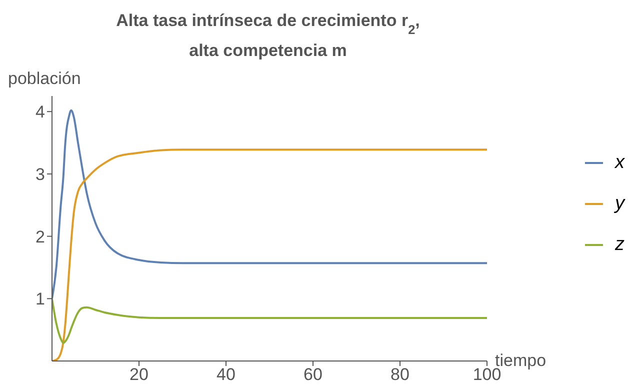  What do you see at coordinates (40, 299) in the screenshot?
I see `y-tick-label: 1` at bounding box center [40, 299].